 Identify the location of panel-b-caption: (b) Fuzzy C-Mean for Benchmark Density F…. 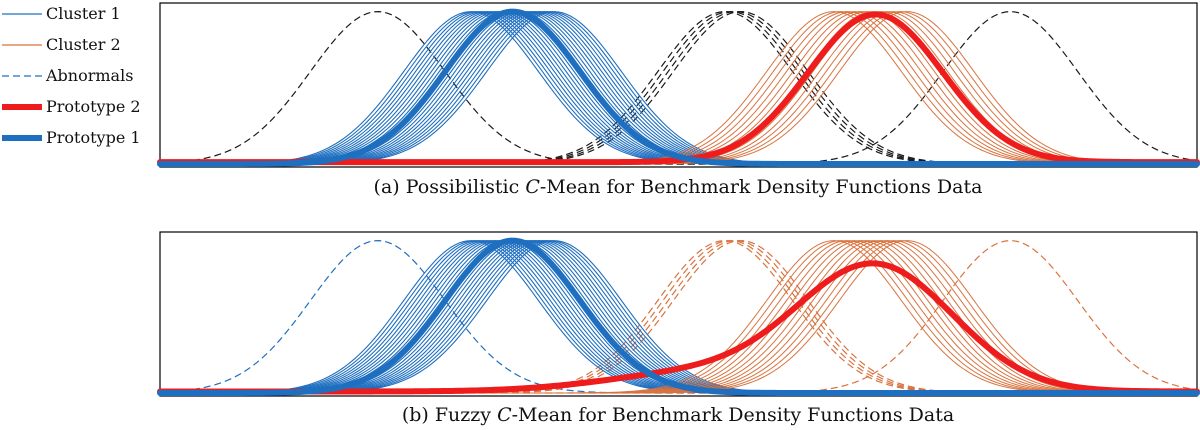
(678, 415).